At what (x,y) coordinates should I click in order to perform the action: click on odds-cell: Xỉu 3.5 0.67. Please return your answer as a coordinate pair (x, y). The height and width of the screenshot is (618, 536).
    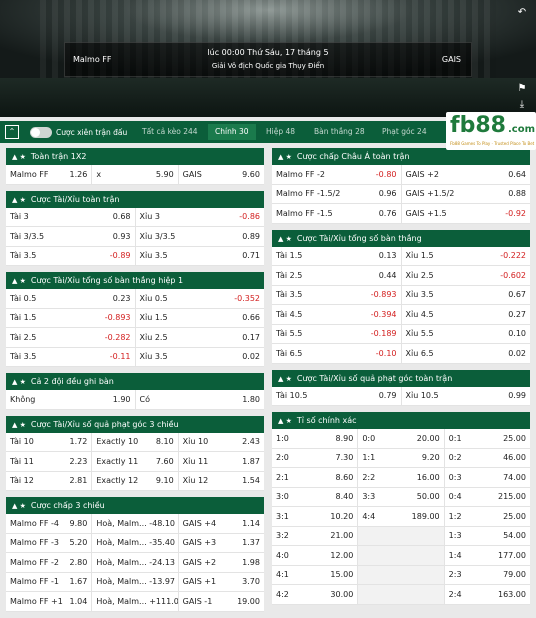
    Looking at the image, I should click on (466, 295).